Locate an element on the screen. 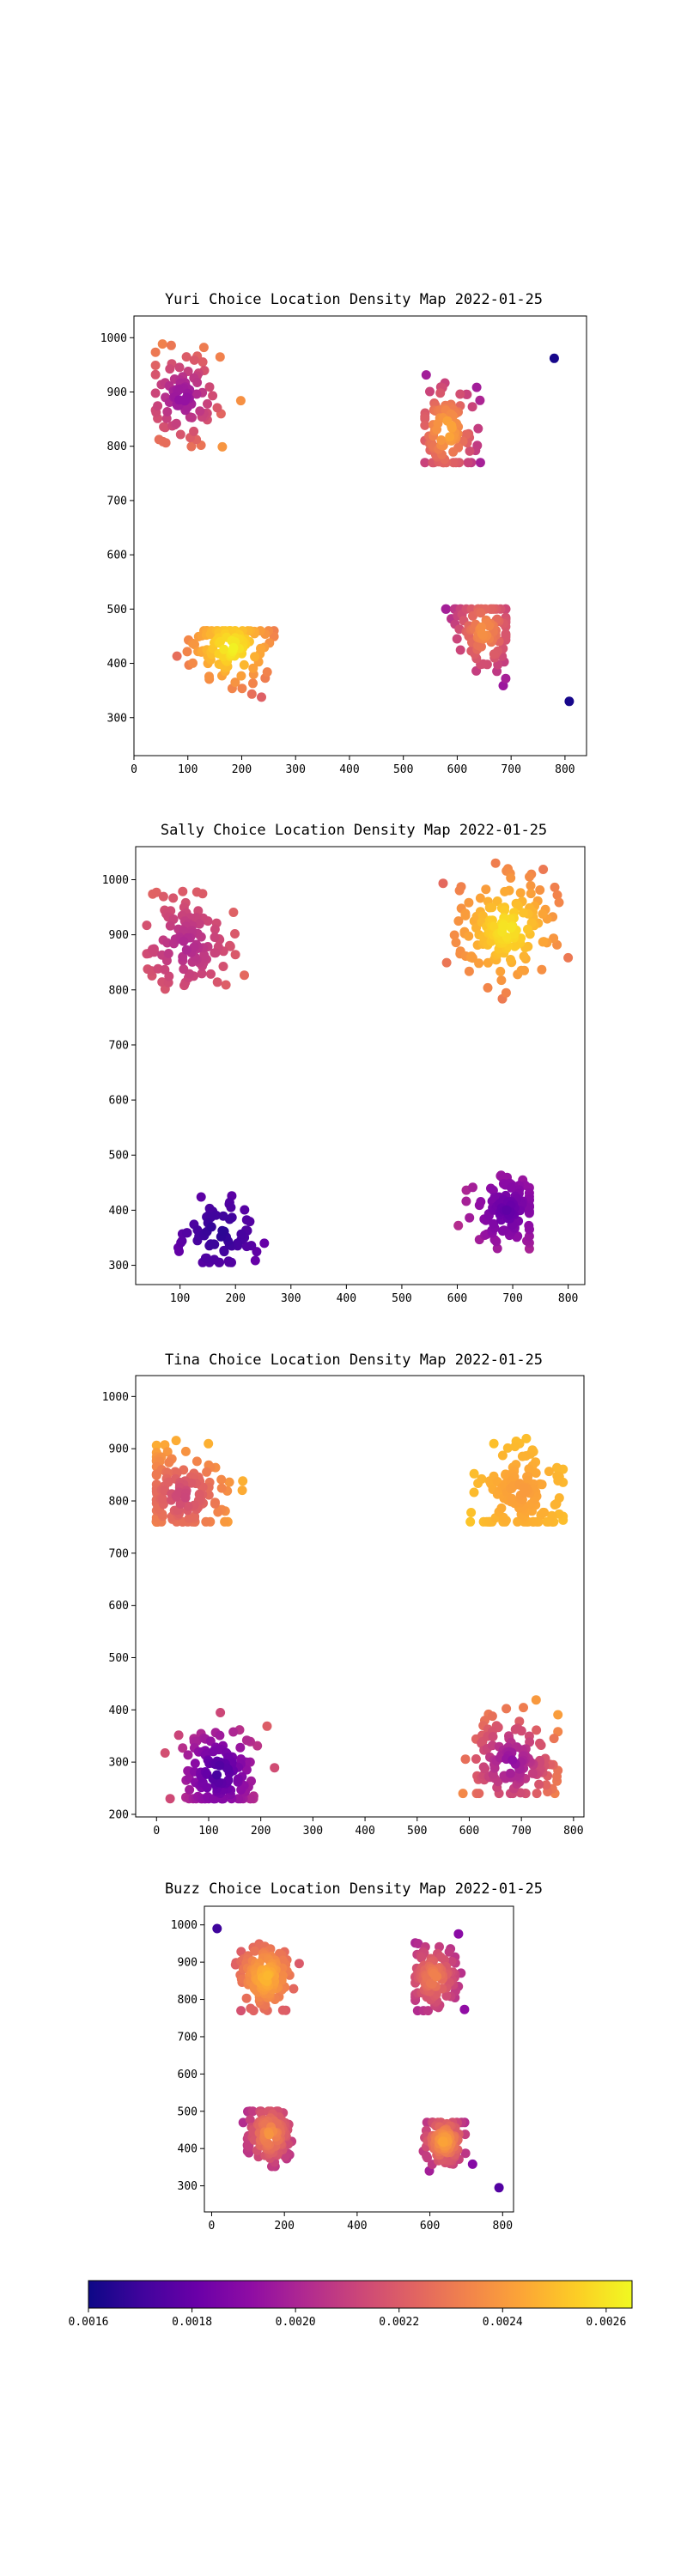  x-tick-label: 800 is located at coordinates (565, 770).